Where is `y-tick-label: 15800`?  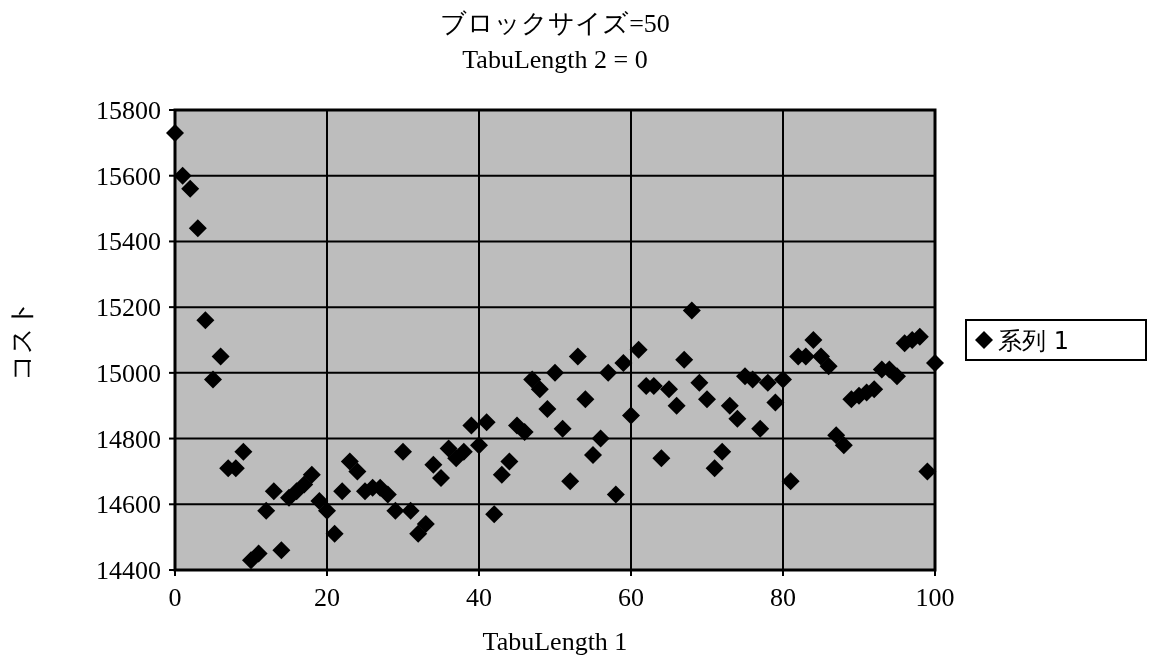 y-tick-label: 15800 is located at coordinates (128, 110).